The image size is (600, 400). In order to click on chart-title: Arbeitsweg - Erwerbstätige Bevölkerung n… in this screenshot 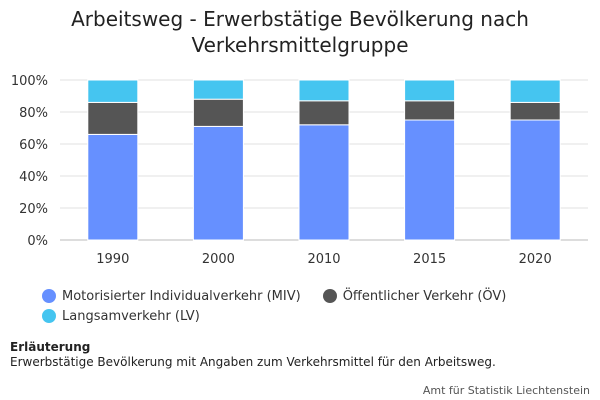, I will do `click(300, 32)`.